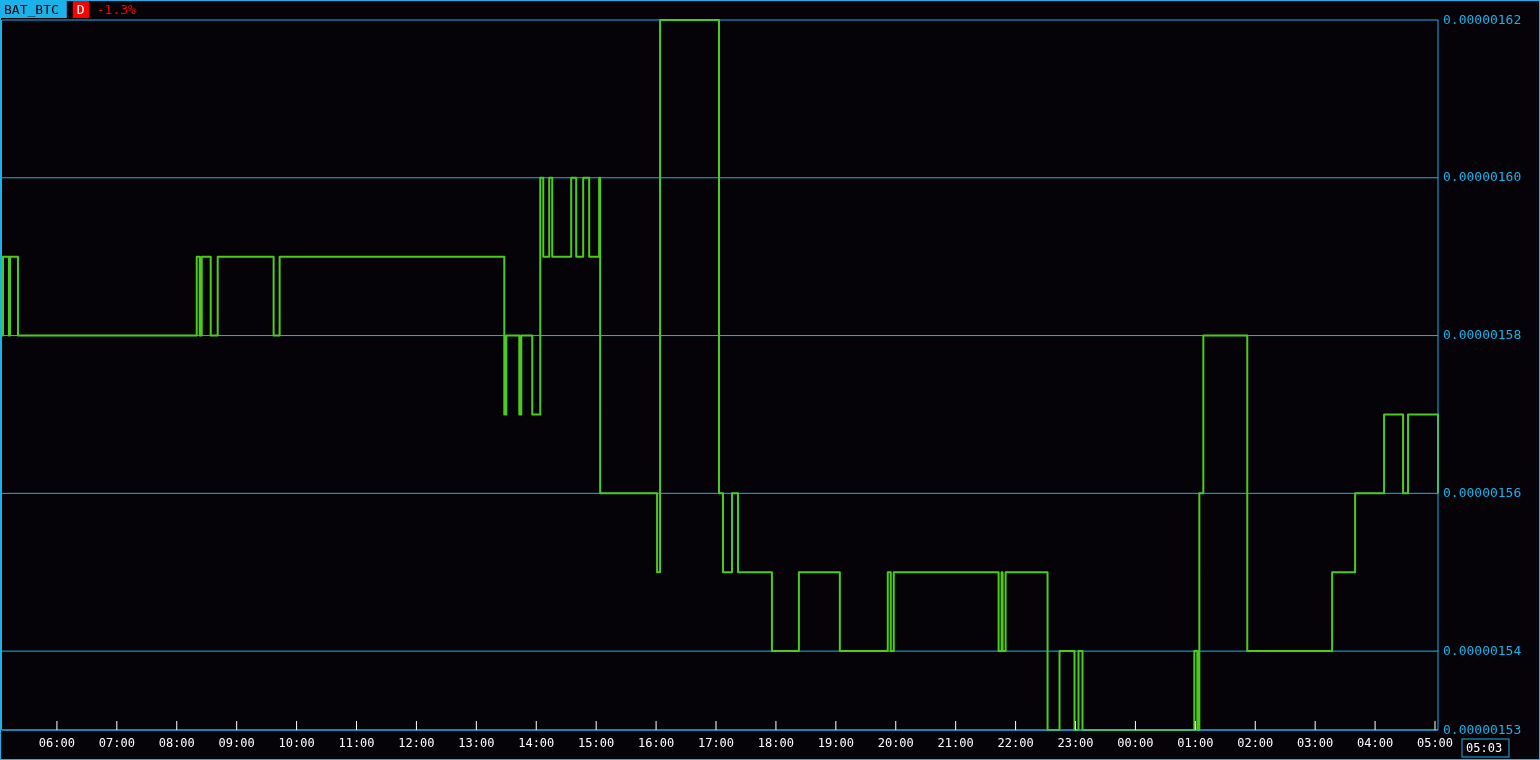 The image size is (1540, 760). I want to click on x-tick-label: 21:00, so click(955, 743).